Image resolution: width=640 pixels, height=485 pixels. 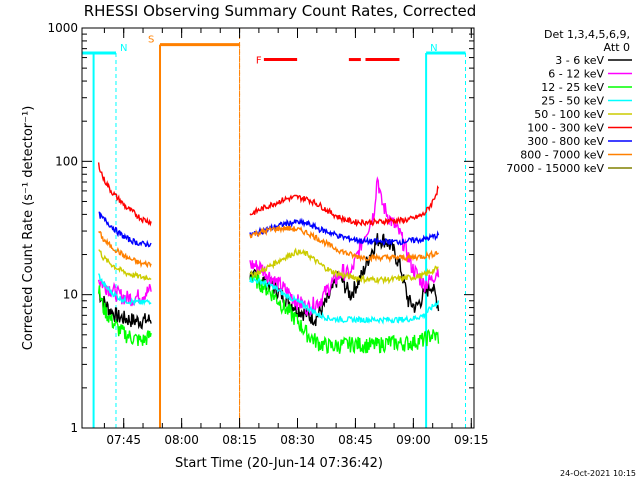 What do you see at coordinates (562, 155) in the screenshot?
I see `legend-entry-label: 800 - 7000 keV` at bounding box center [562, 155].